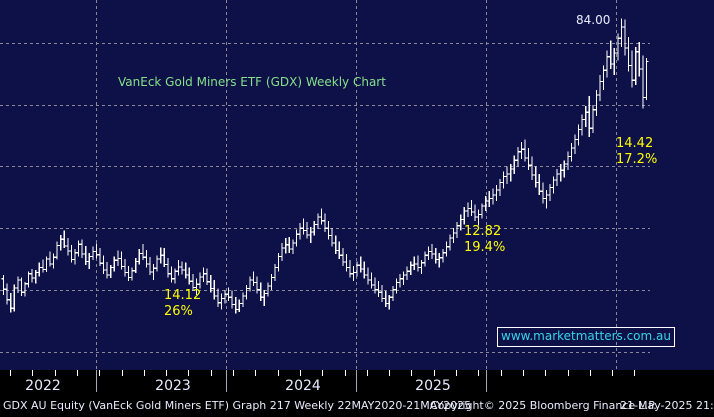 This screenshot has width=714, height=417. I want to click on x-axis-year-label: 2025, so click(433, 386).